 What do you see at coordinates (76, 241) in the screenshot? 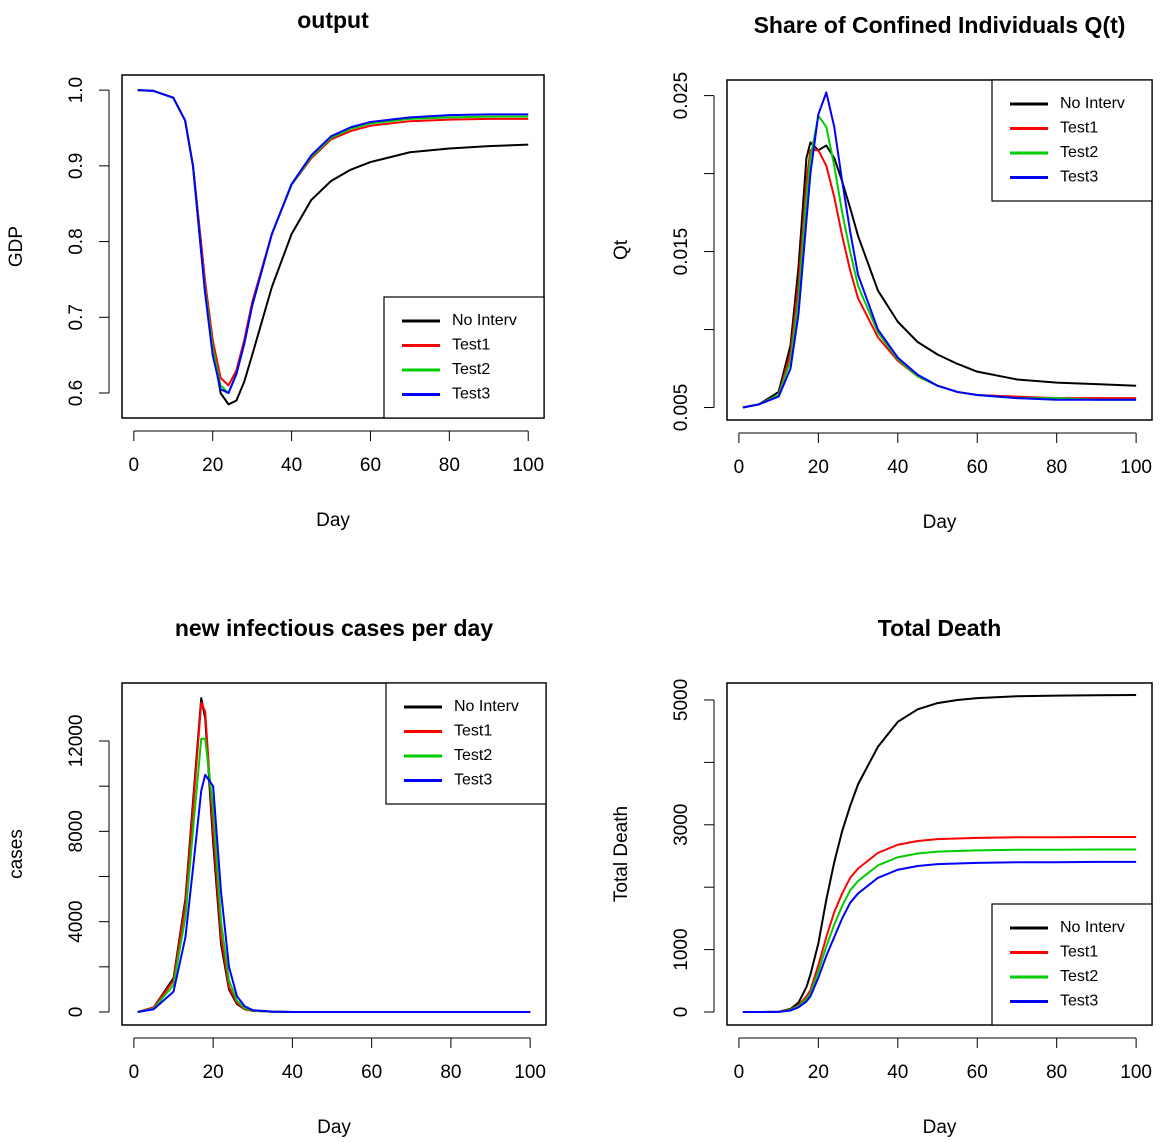
I see `y-tick-label: 0.8` at bounding box center [76, 241].